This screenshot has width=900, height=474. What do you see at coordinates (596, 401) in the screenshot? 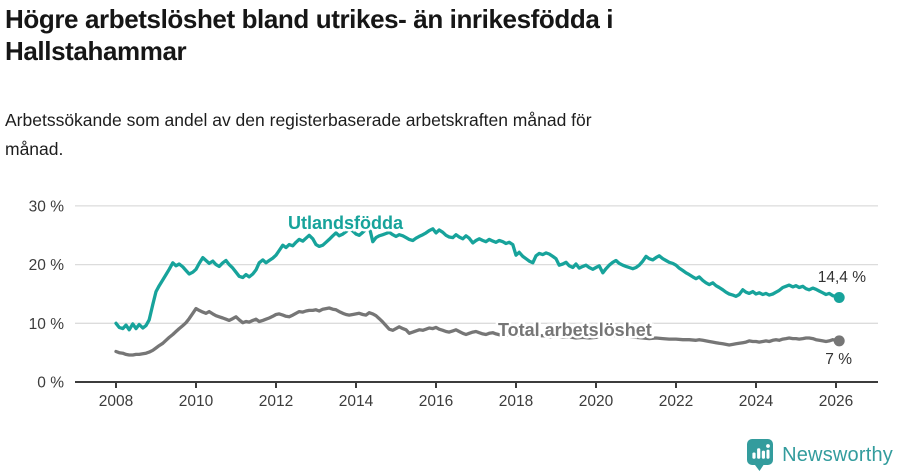
I see `x-tick-label: 2020` at bounding box center [596, 401].